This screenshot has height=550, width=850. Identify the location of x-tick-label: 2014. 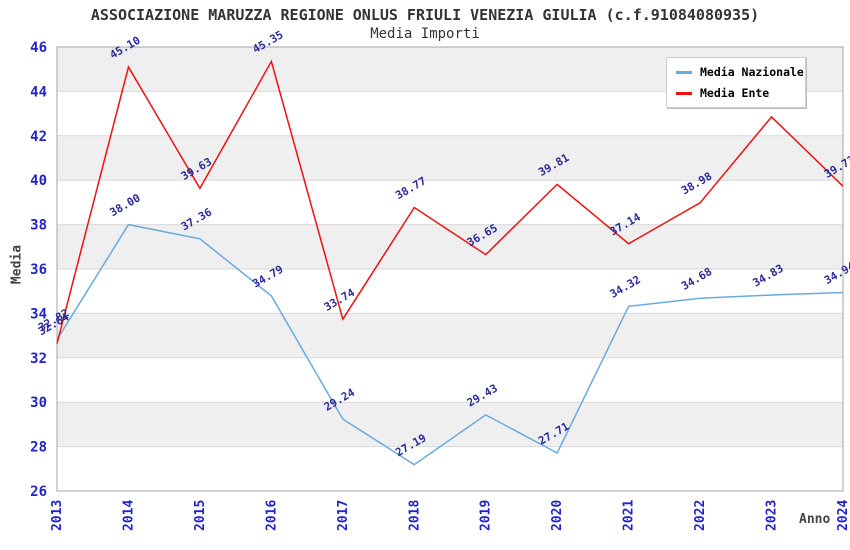
(128, 515).